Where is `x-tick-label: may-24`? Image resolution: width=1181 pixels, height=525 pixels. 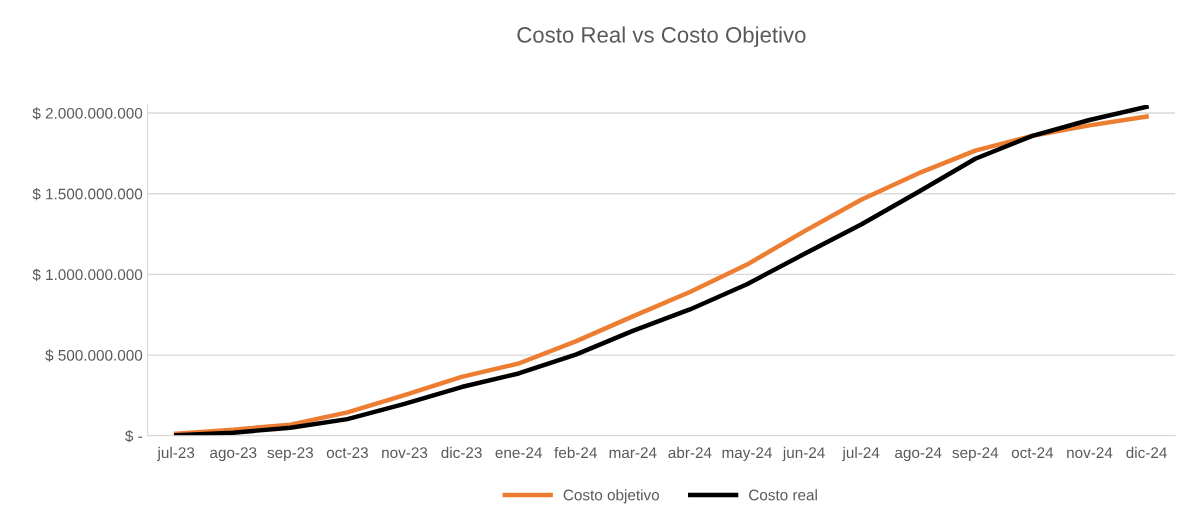 x-tick-label: may-24 is located at coordinates (747, 454).